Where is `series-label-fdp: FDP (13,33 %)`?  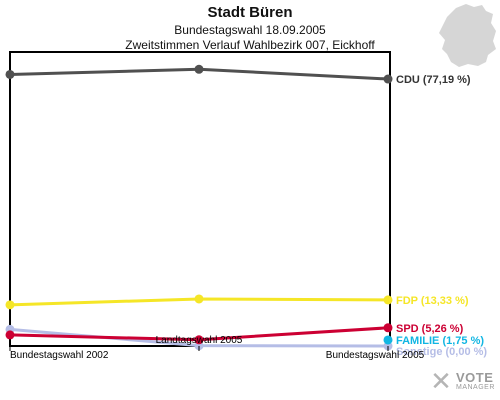
series-label-fdp: FDP (13,33 %) is located at coordinates (432, 301).